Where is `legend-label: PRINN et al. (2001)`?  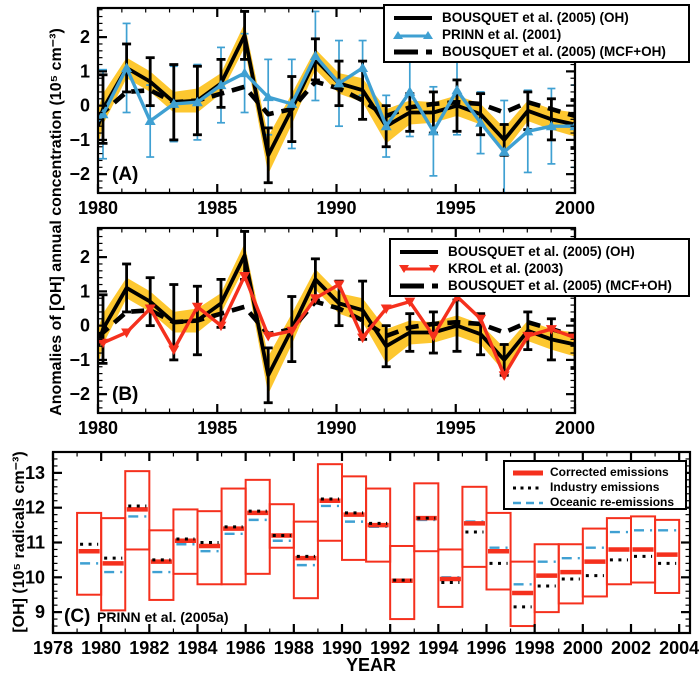
legend-label: PRINN et al. (2001) is located at coordinates (502, 34).